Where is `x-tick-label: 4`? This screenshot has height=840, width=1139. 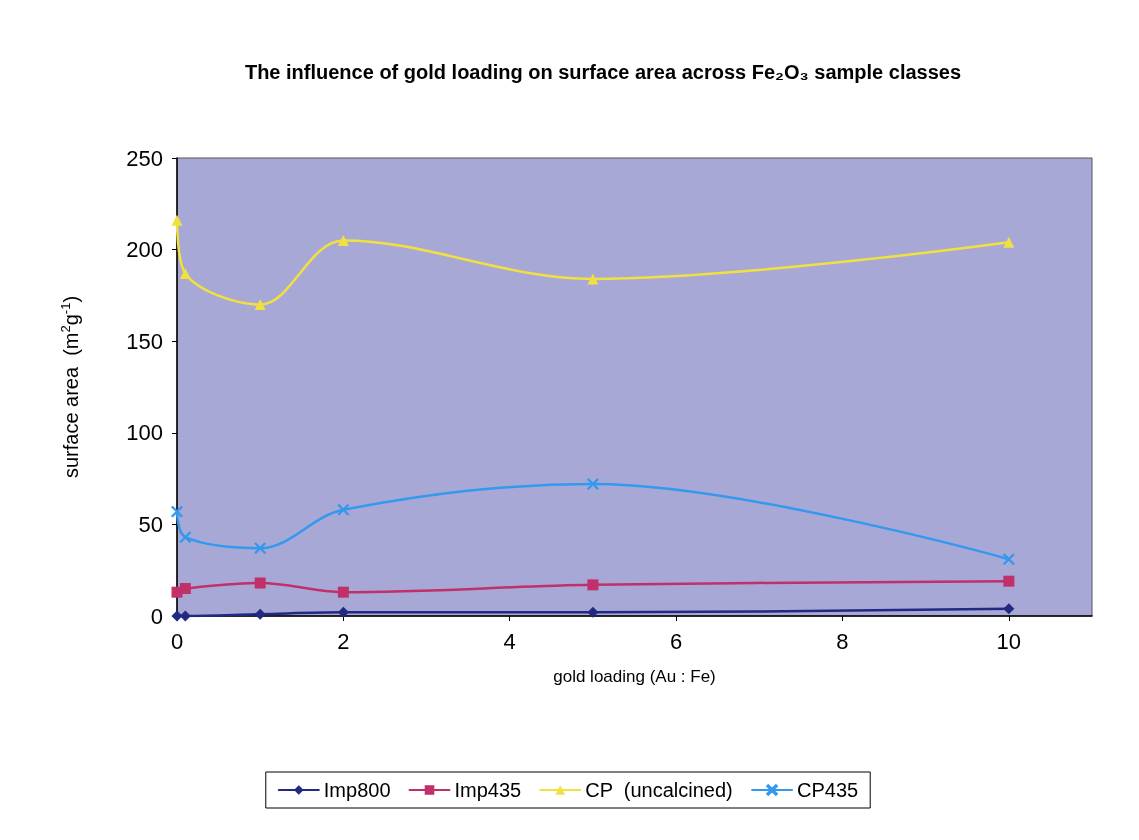
x-tick-label: 4 is located at coordinates (509, 641).